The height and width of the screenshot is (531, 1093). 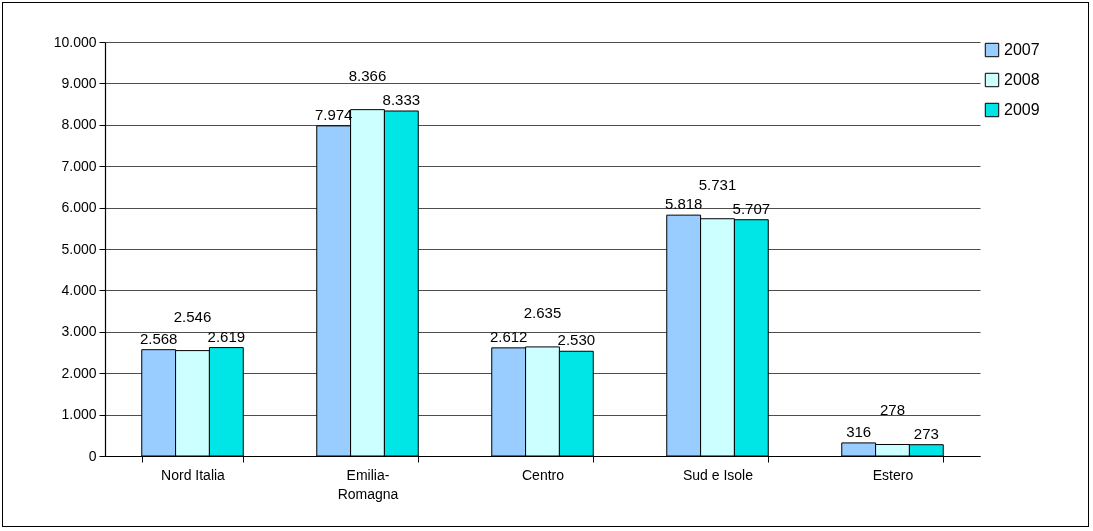 What do you see at coordinates (79, 124) in the screenshot?
I see `y-tick-label: 8.000` at bounding box center [79, 124].